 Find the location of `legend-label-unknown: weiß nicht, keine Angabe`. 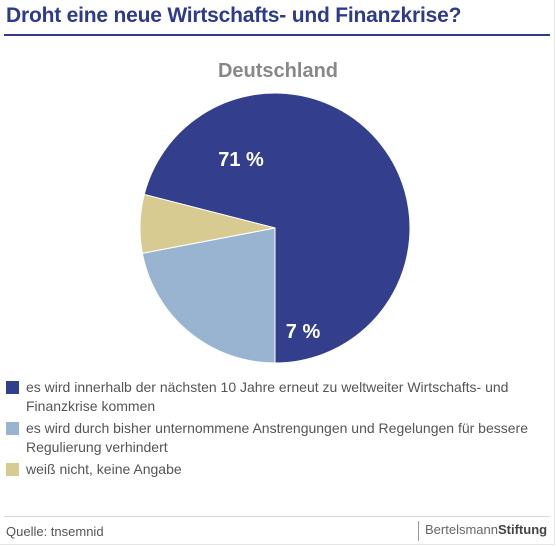

legend-label-unknown: weiß nicht, keine Angabe is located at coordinates (104, 469).